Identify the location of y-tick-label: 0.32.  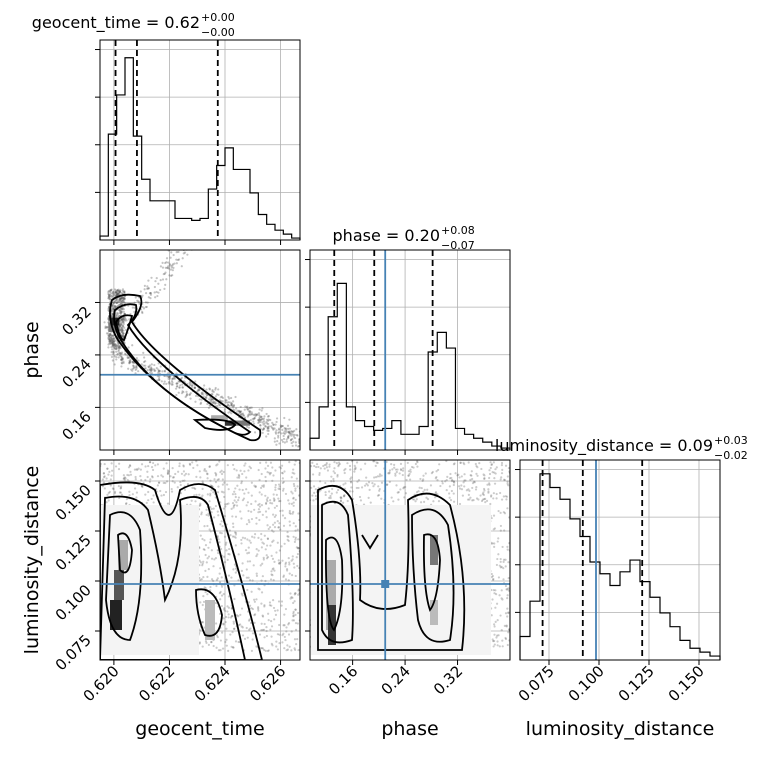
(76, 321).